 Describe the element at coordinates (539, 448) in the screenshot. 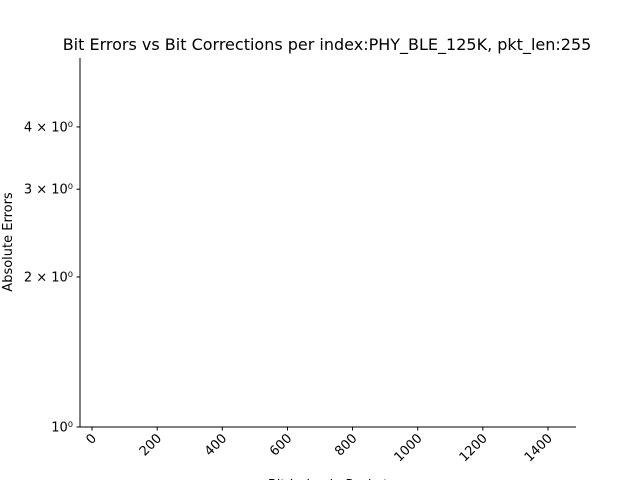

I see `x-tick-label: 1400` at that location.